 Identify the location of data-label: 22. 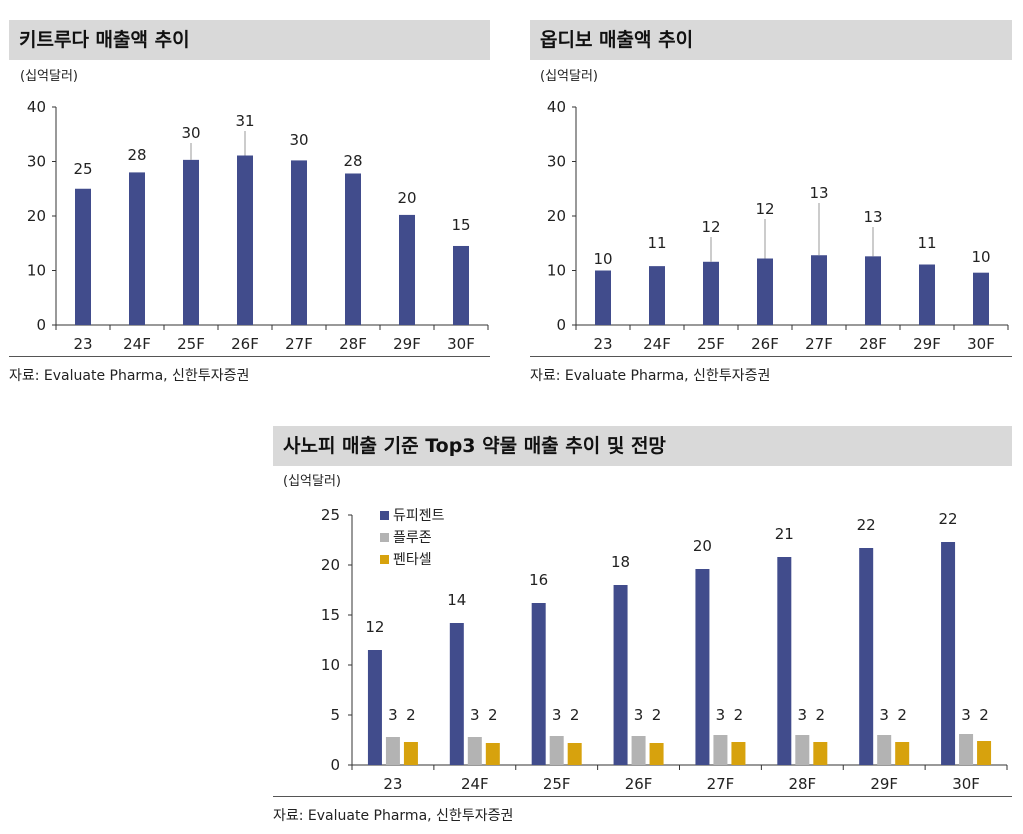
(948, 519).